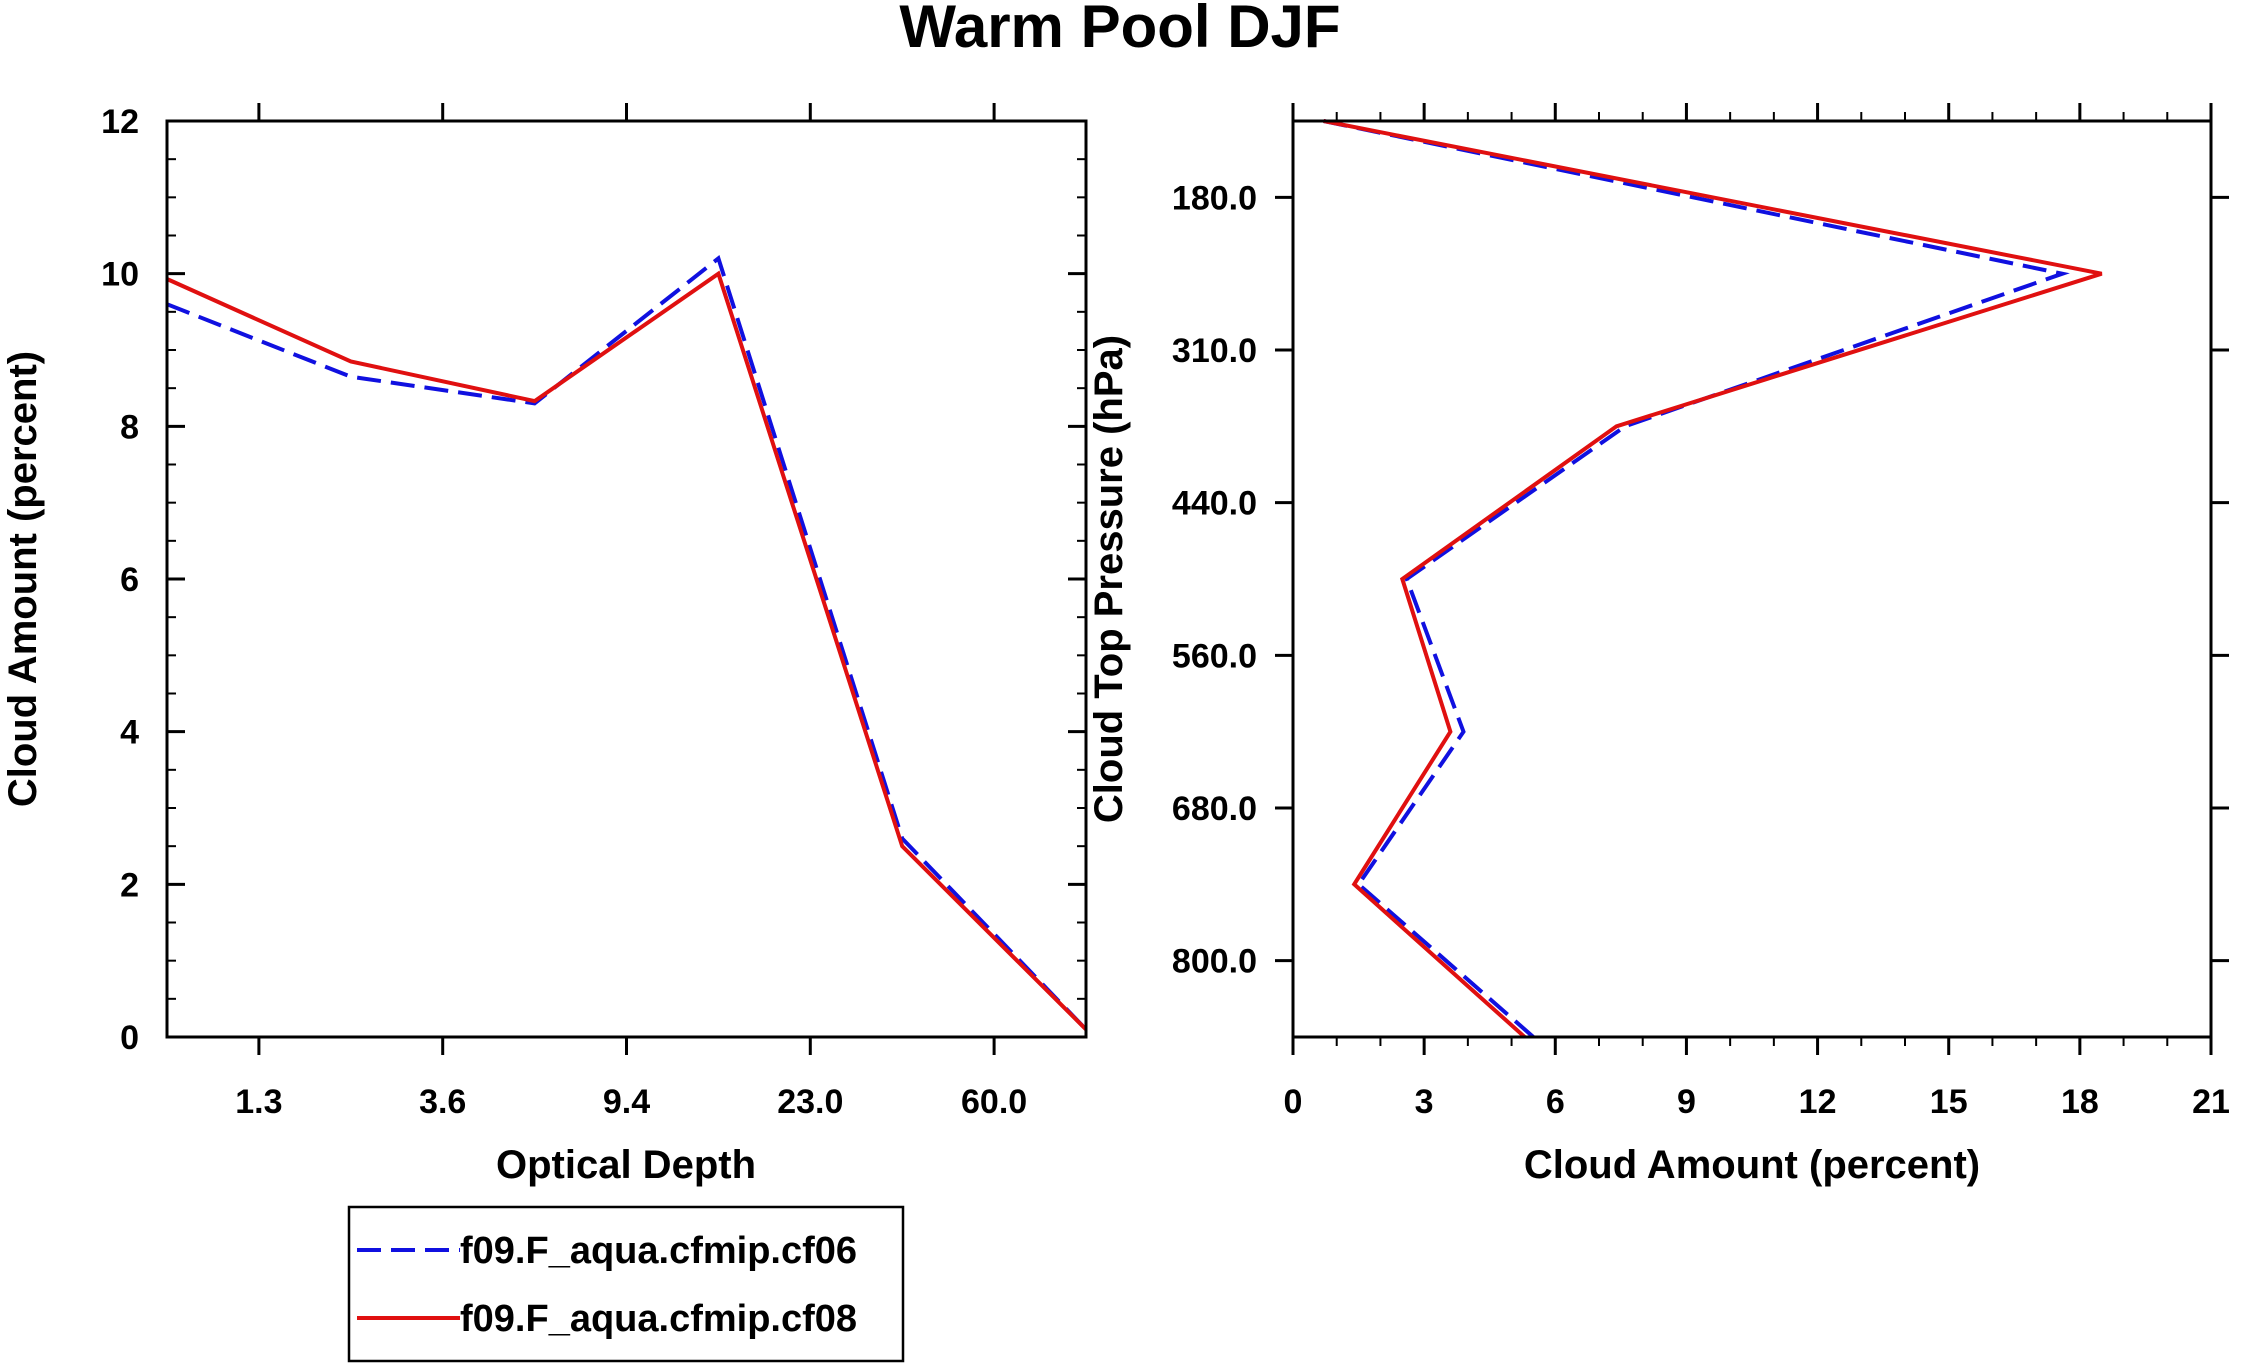 This screenshot has height=1367, width=2241. I want to click on right-x-tick-label: 3, so click(1424, 1102).